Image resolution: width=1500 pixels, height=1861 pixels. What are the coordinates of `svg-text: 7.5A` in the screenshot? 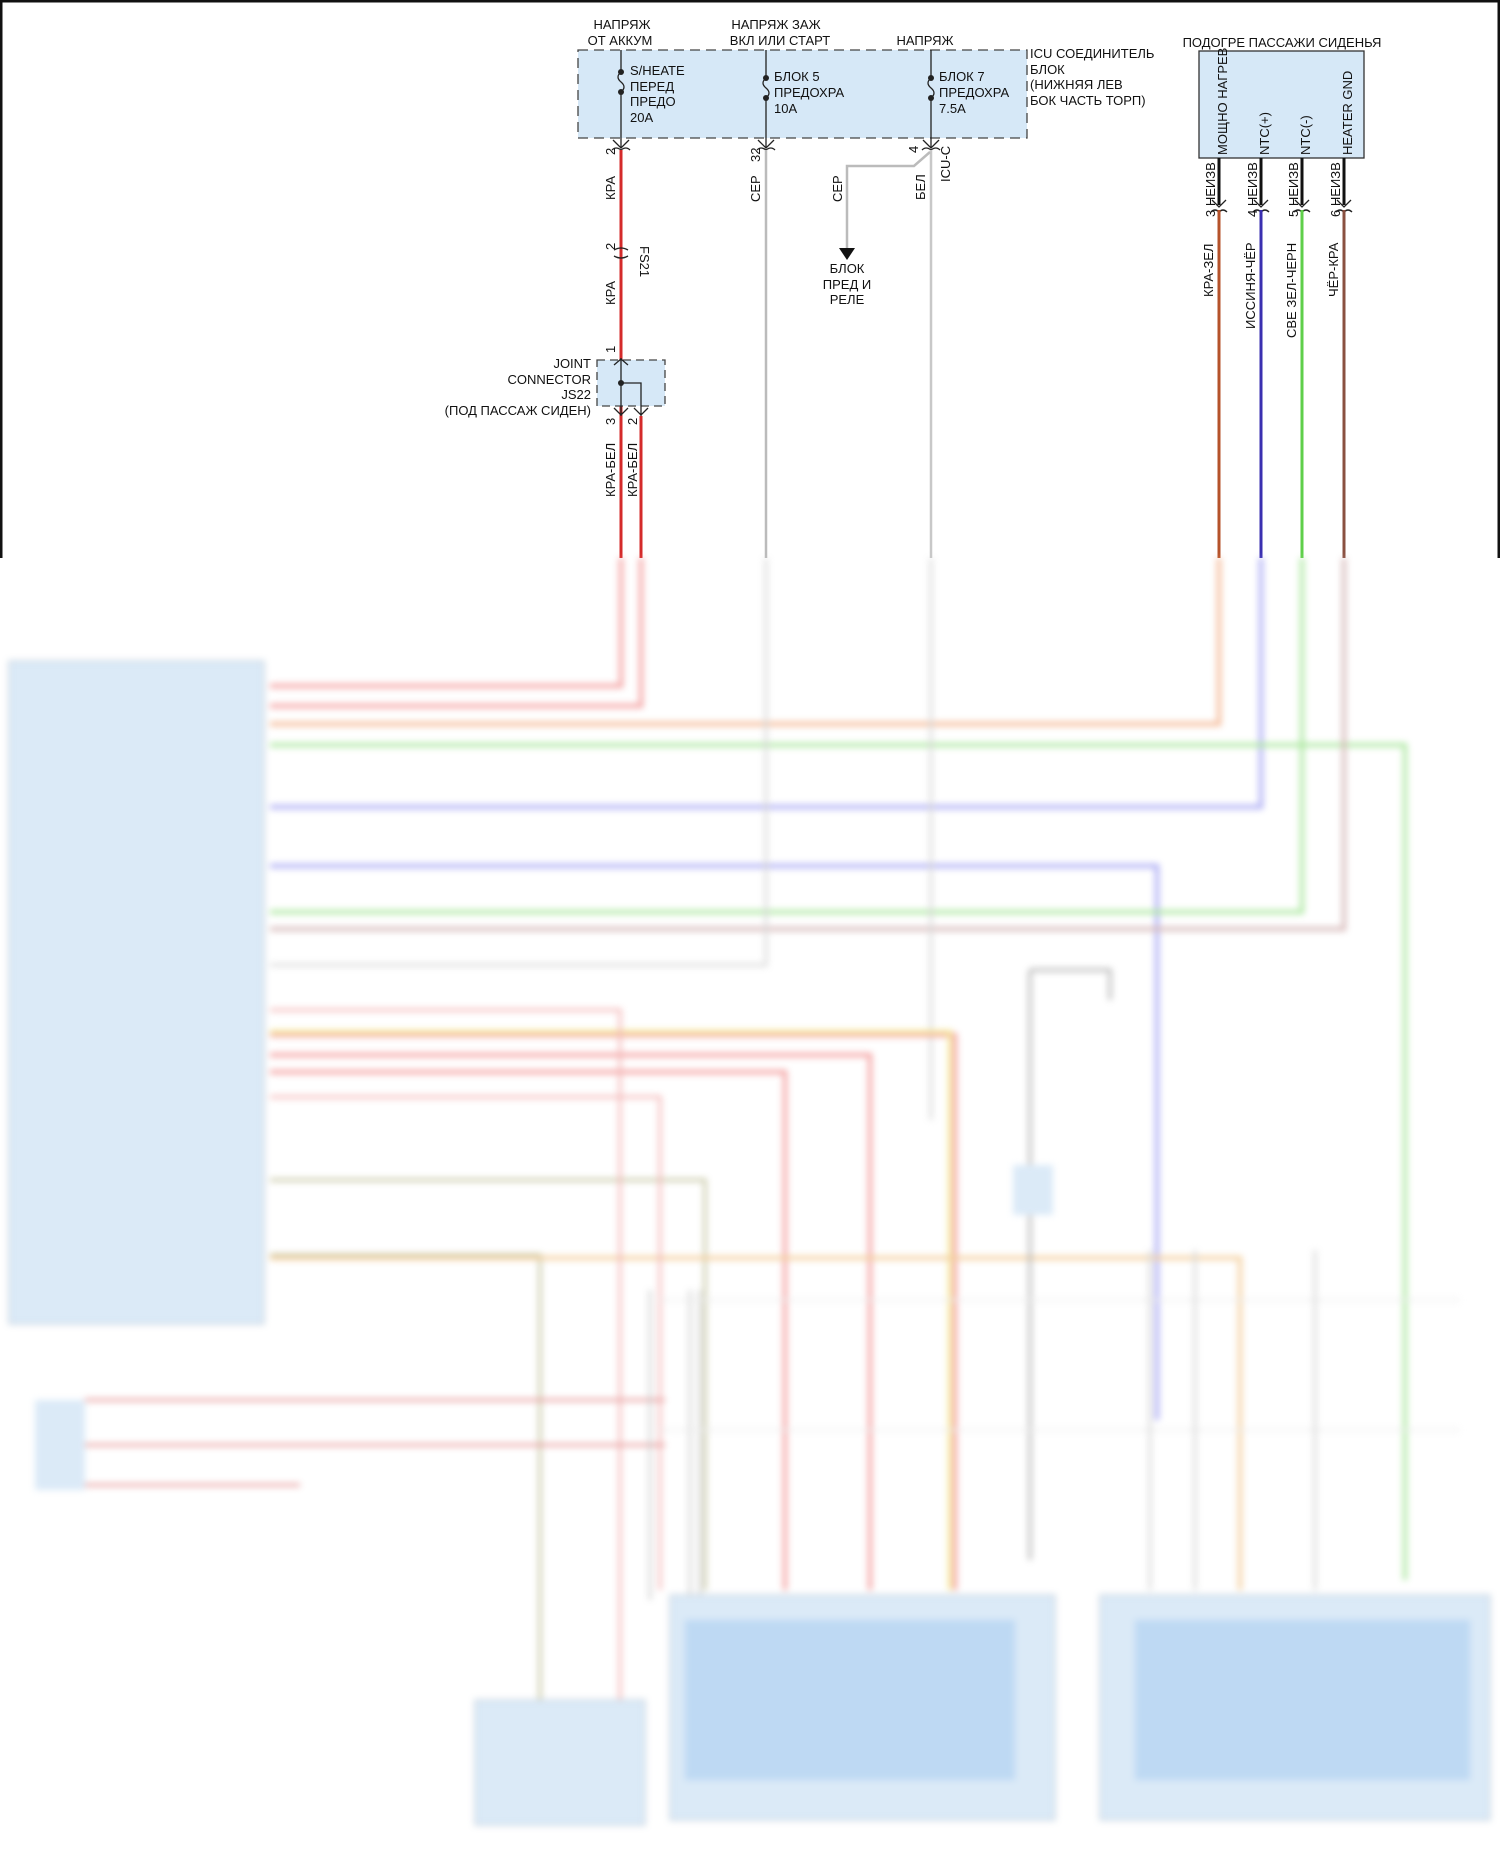 It's located at (952, 108).